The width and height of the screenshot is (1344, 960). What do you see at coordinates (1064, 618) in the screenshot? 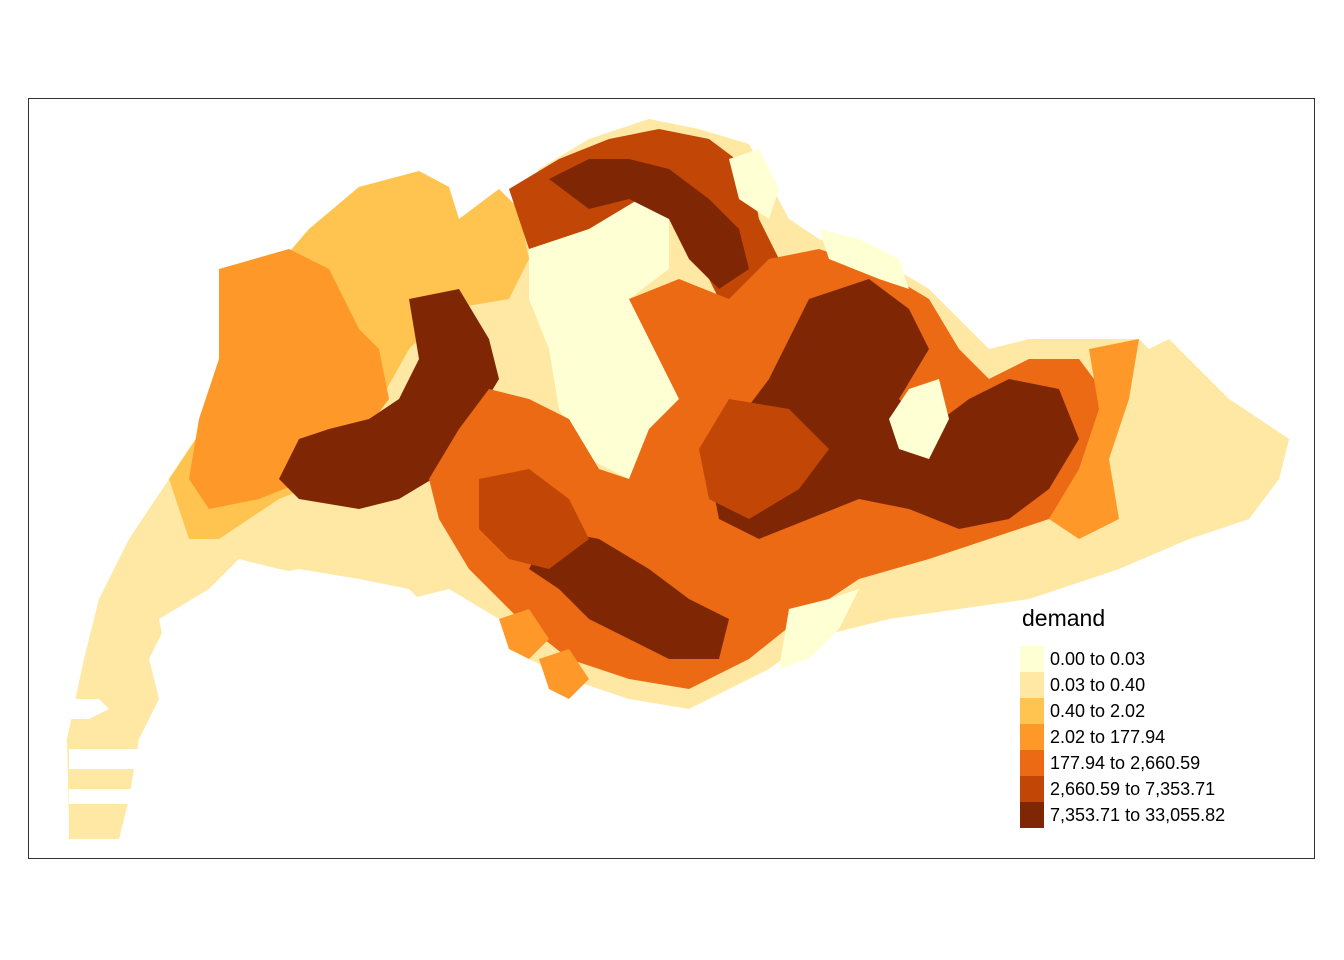
I see `legend-title: demand` at bounding box center [1064, 618].